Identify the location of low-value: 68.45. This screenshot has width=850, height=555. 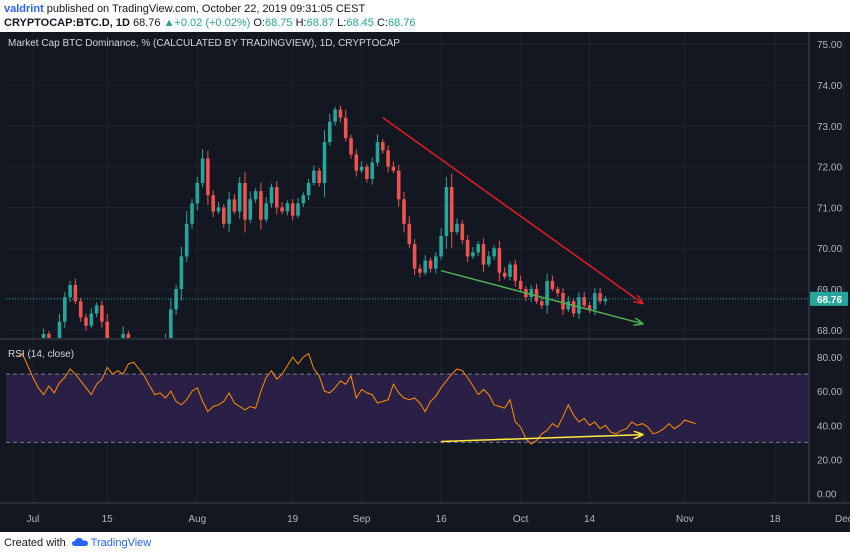
(360, 23).